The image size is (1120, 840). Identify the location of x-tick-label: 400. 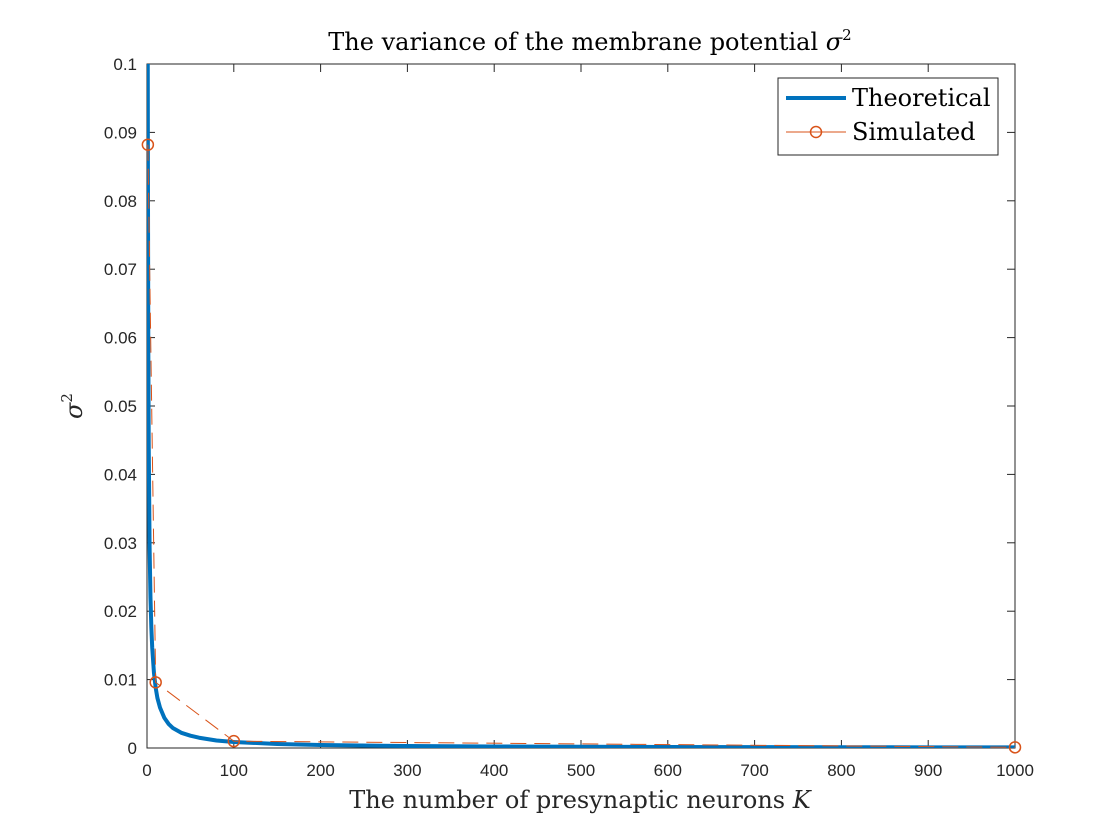
(494, 770).